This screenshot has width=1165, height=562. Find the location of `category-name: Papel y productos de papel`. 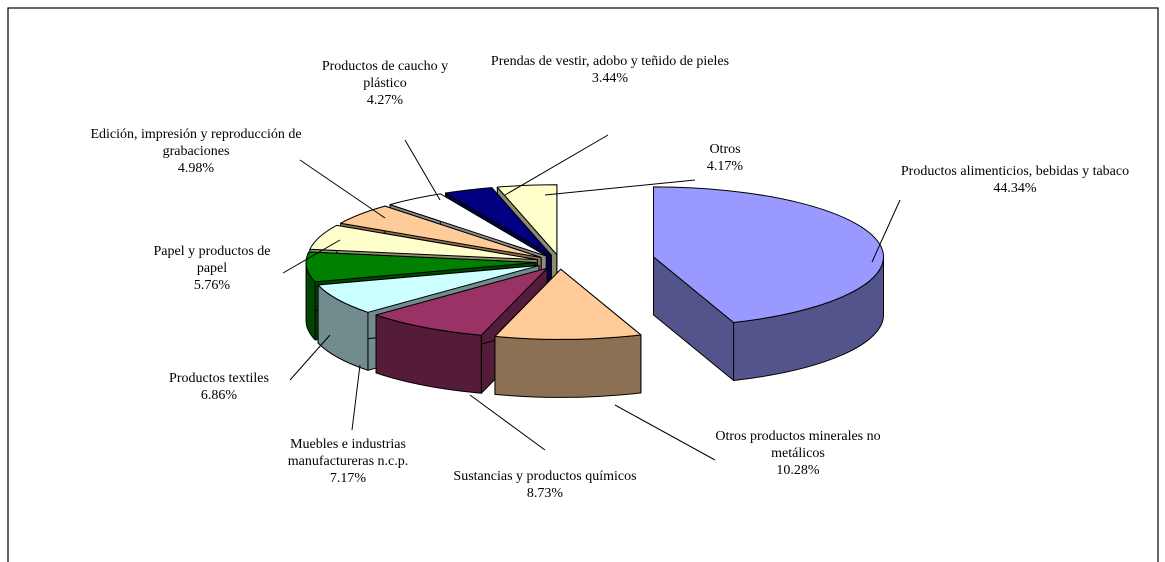

category-name: Papel y productos de papel is located at coordinates (212, 260).